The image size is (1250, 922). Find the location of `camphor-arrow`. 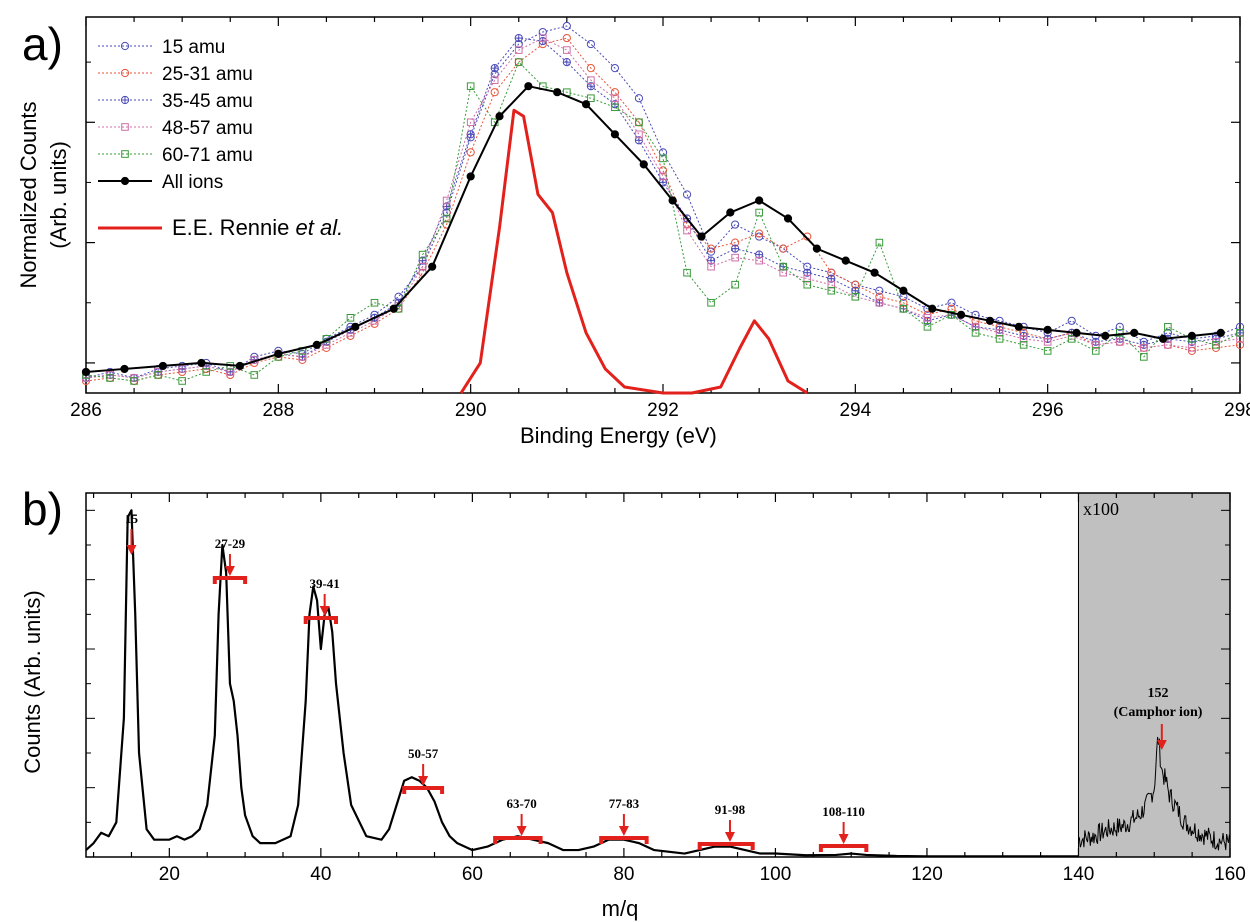

camphor-arrow is located at coordinates (1161, 737).